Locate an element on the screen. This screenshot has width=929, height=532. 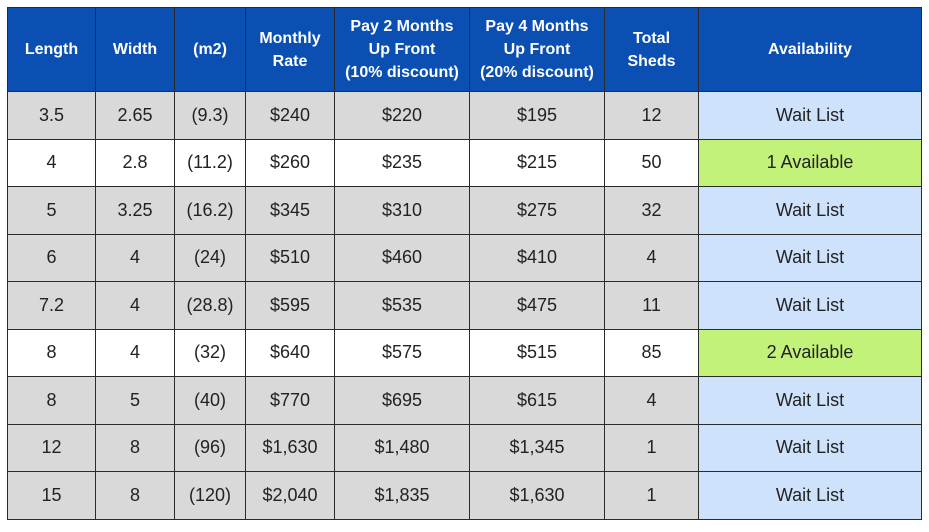
table-cell: (16.2) is located at coordinates (210, 210).